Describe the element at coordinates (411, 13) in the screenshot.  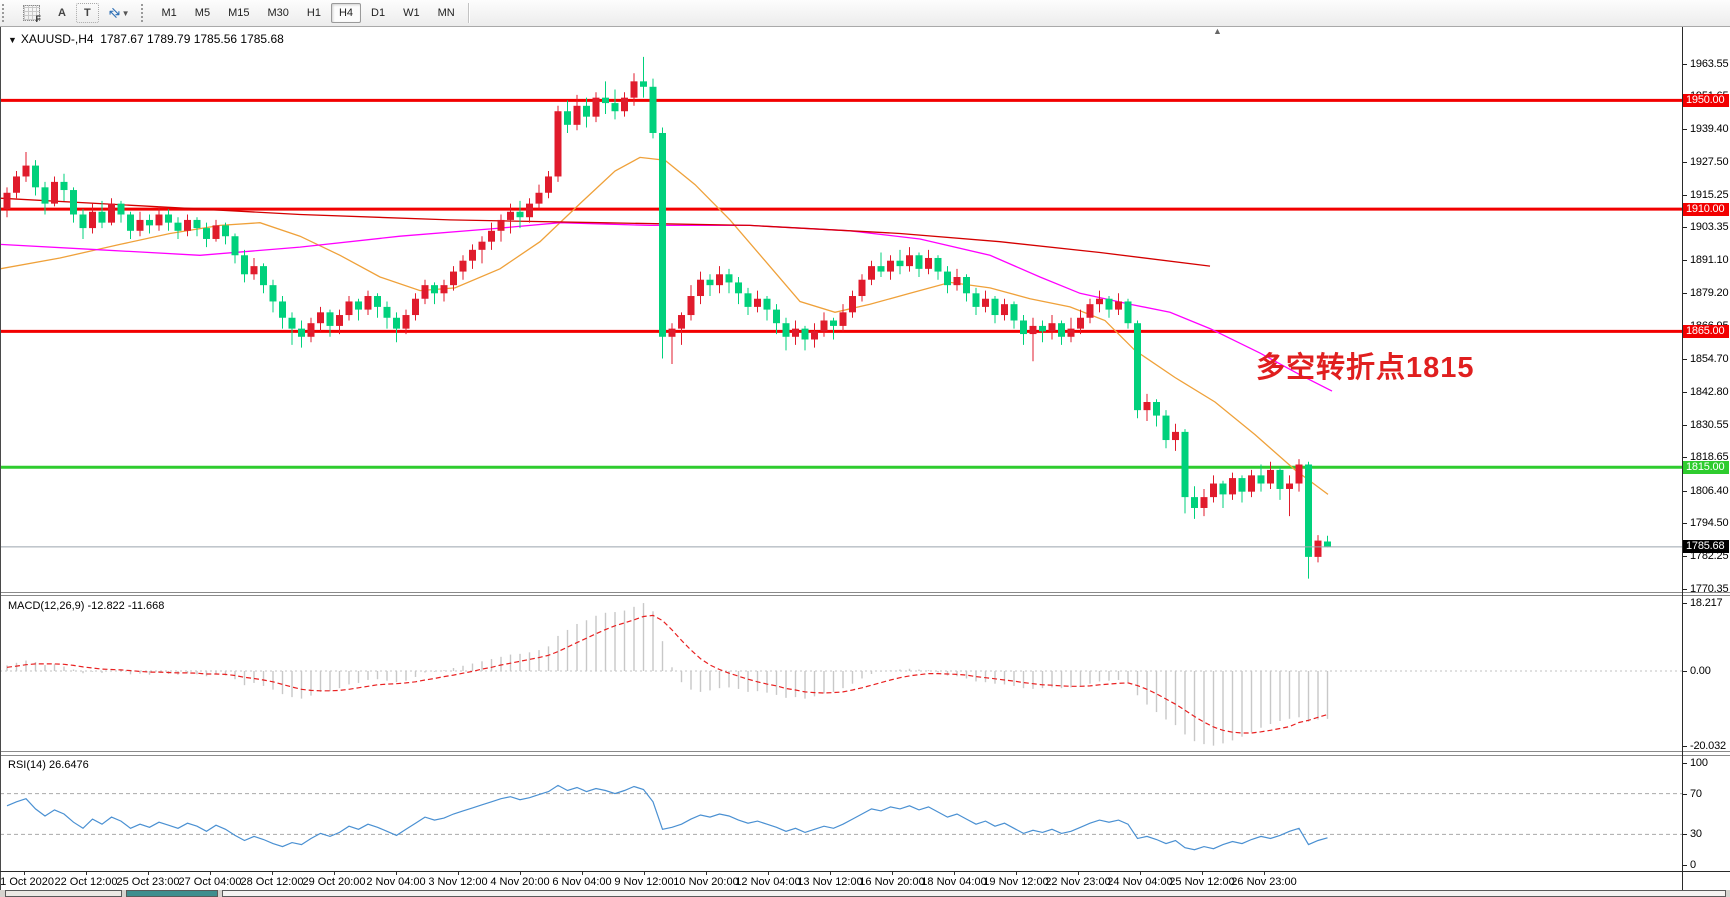
I see `timeframe-button-w1: W1` at that location.